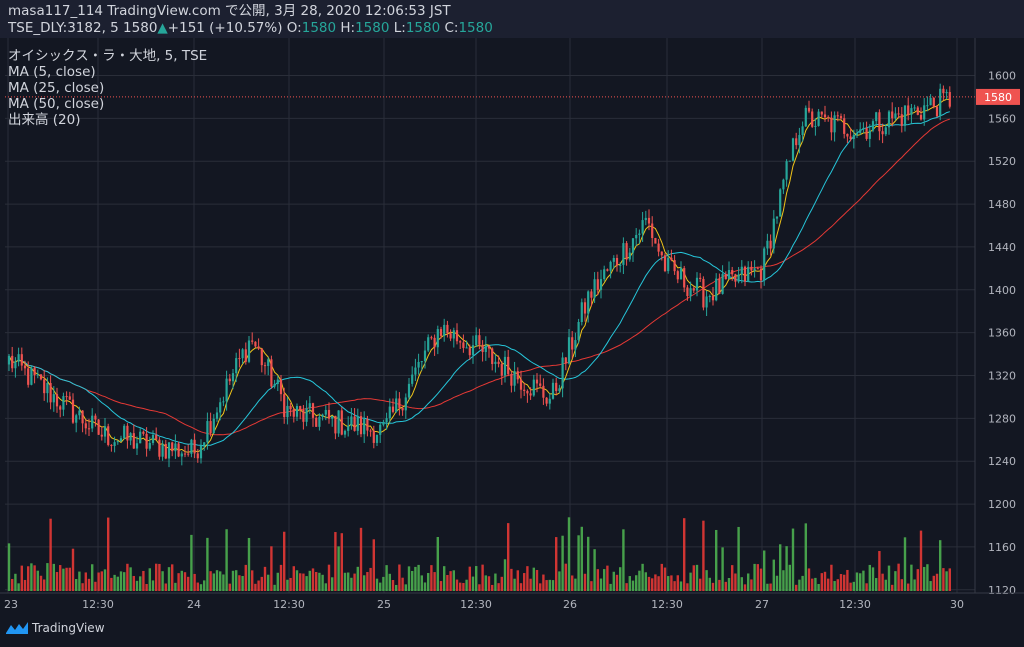  I want to click on x-tick-label: 12:30, so click(667, 604).